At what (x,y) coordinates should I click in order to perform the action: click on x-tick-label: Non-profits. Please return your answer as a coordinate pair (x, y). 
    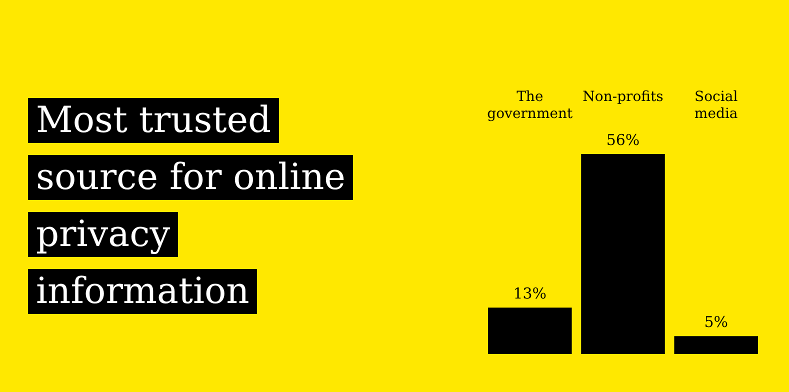
    Looking at the image, I should click on (623, 97).